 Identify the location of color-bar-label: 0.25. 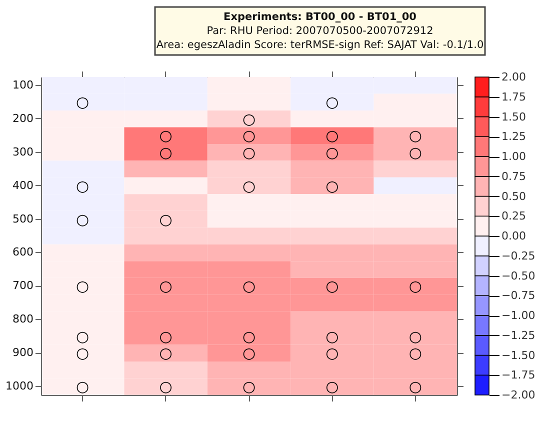
(514, 216).